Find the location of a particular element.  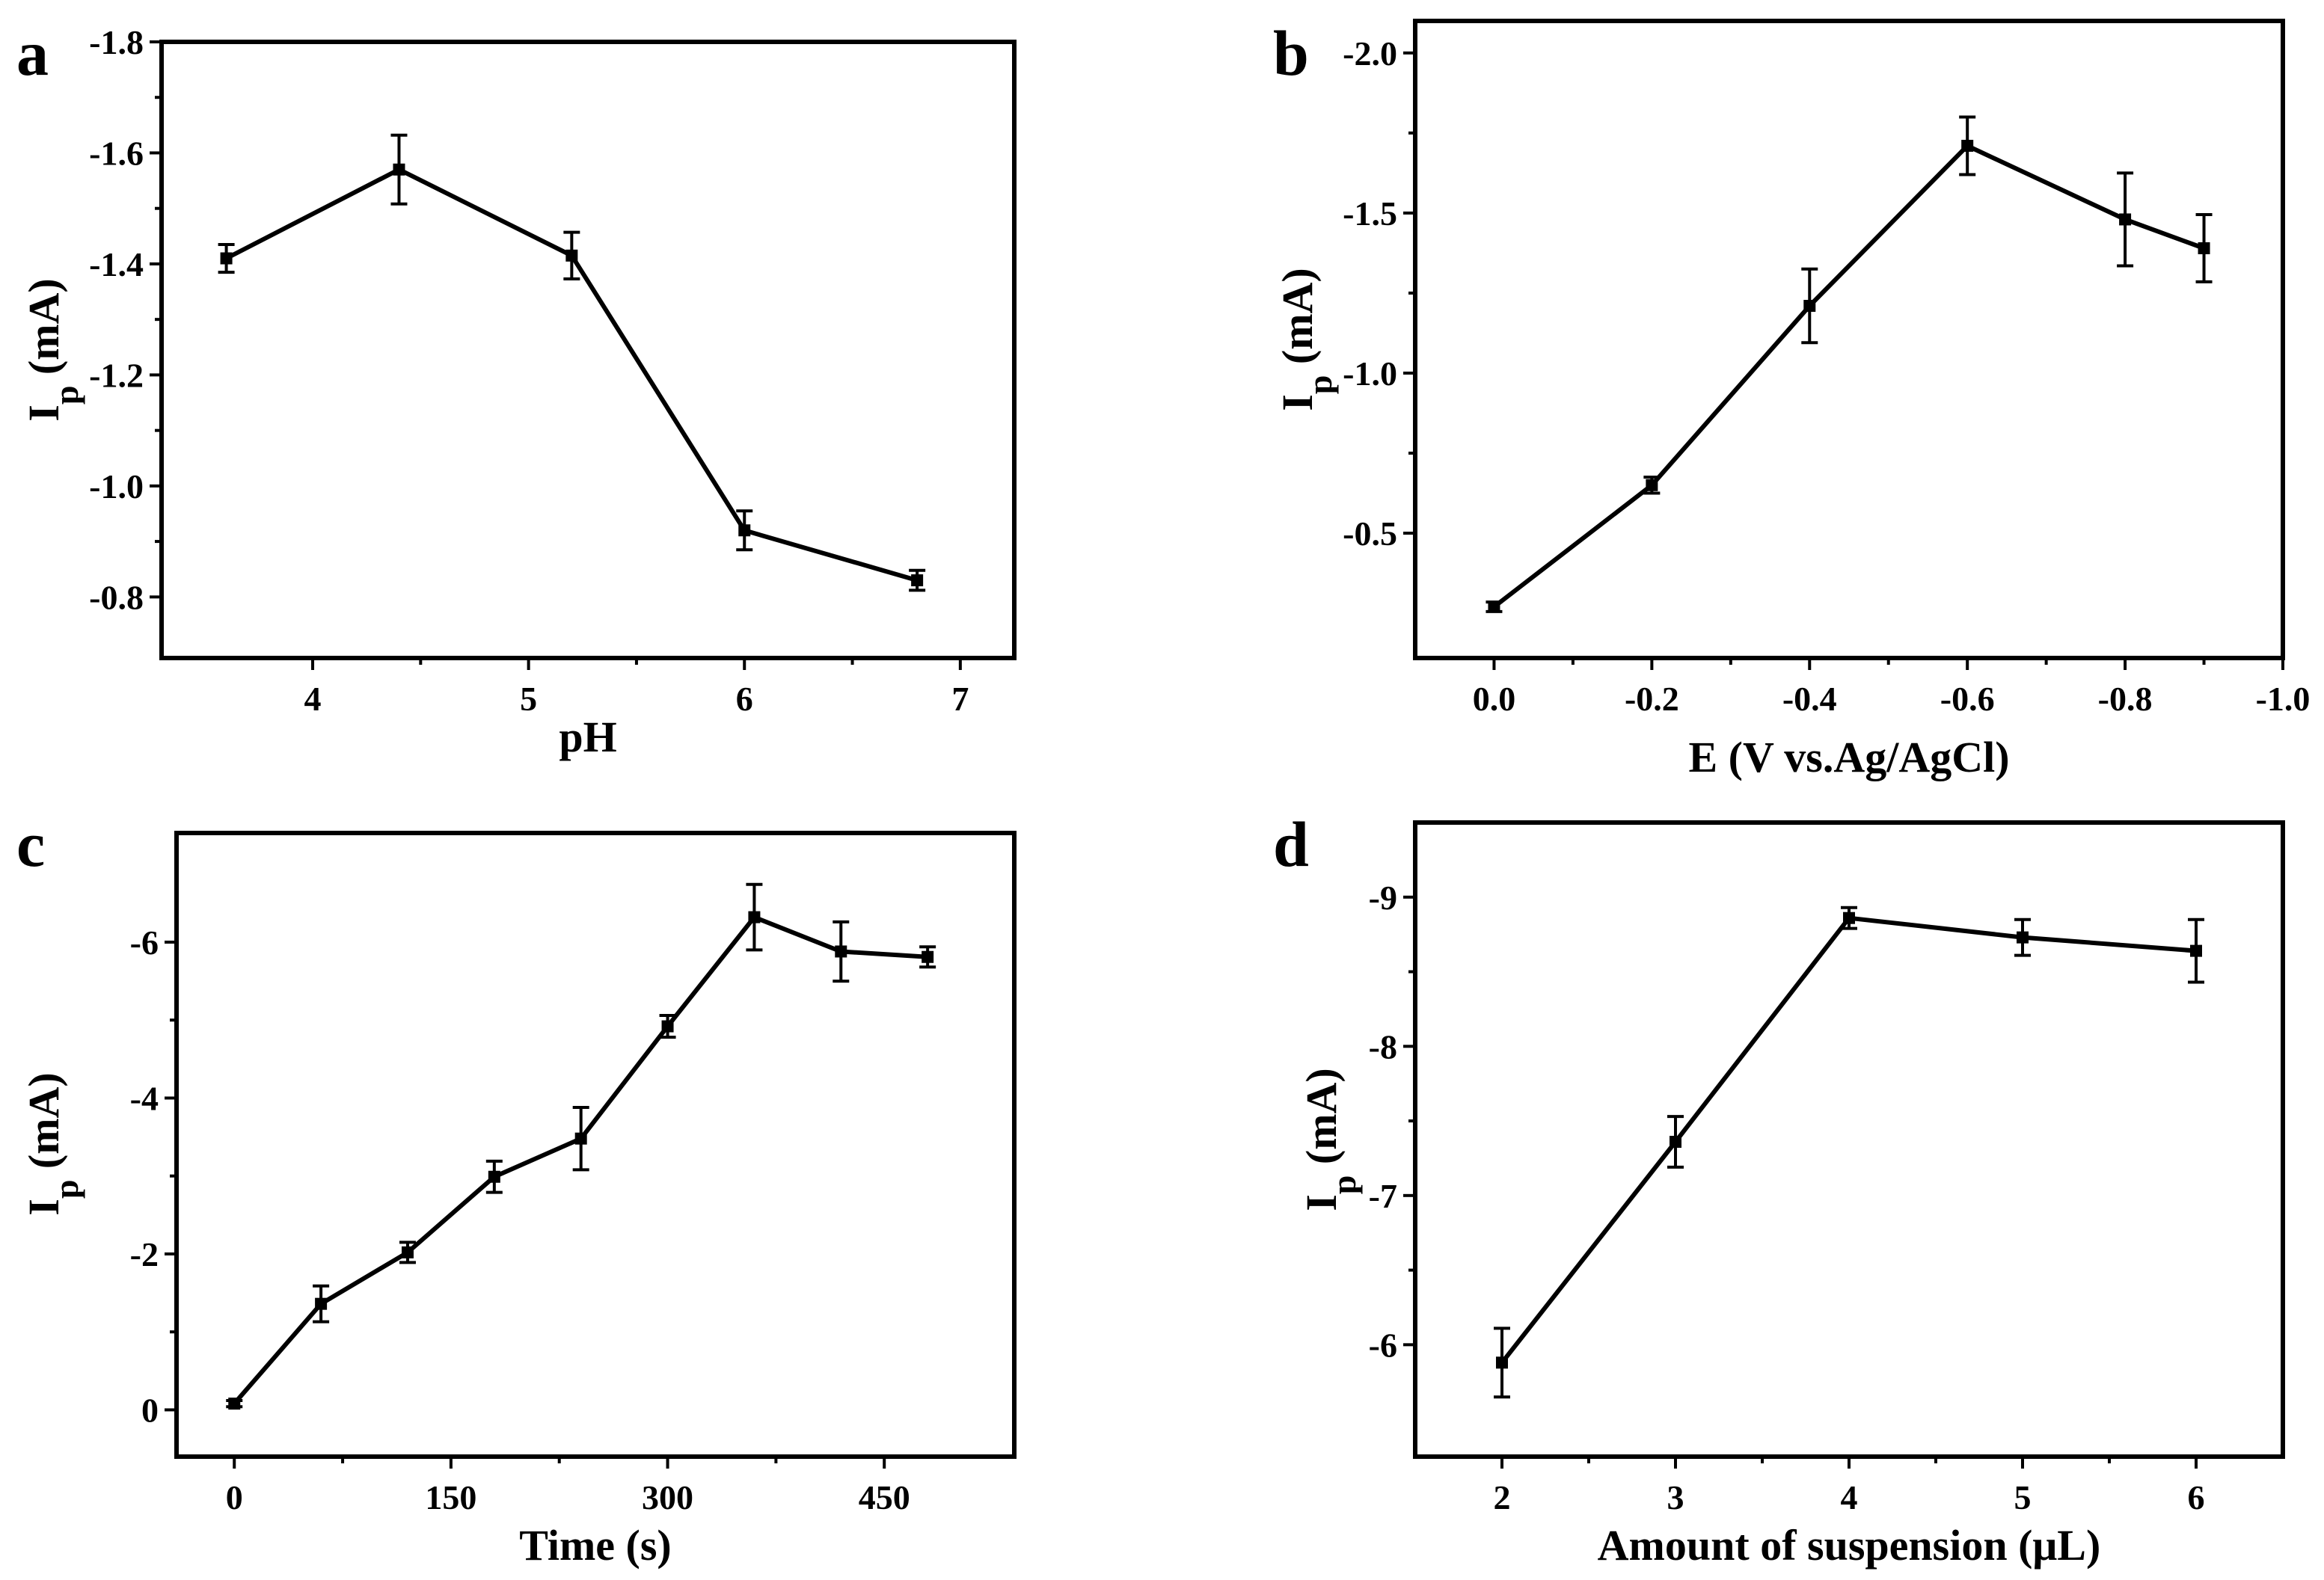

x-tick-label: 7 is located at coordinates (960, 699).